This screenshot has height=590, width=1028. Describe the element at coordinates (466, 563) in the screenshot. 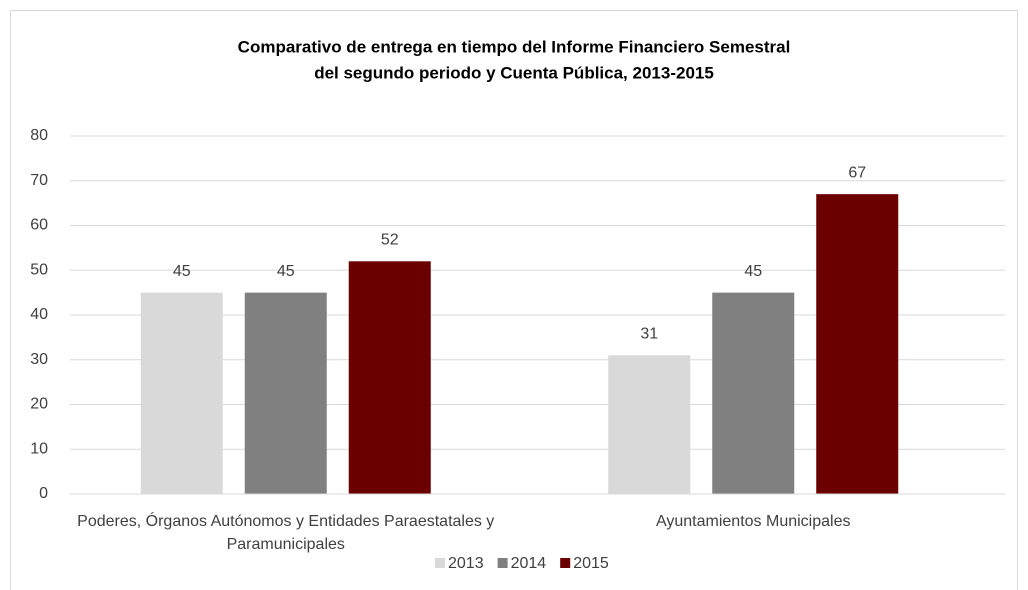

I see `legend-label: 2013` at that location.